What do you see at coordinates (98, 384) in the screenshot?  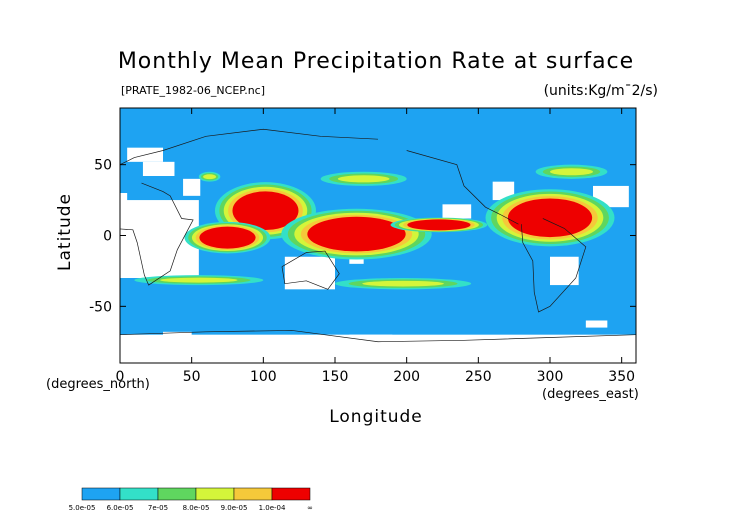 I see `y-units-label: (degrees_north)` at bounding box center [98, 384].